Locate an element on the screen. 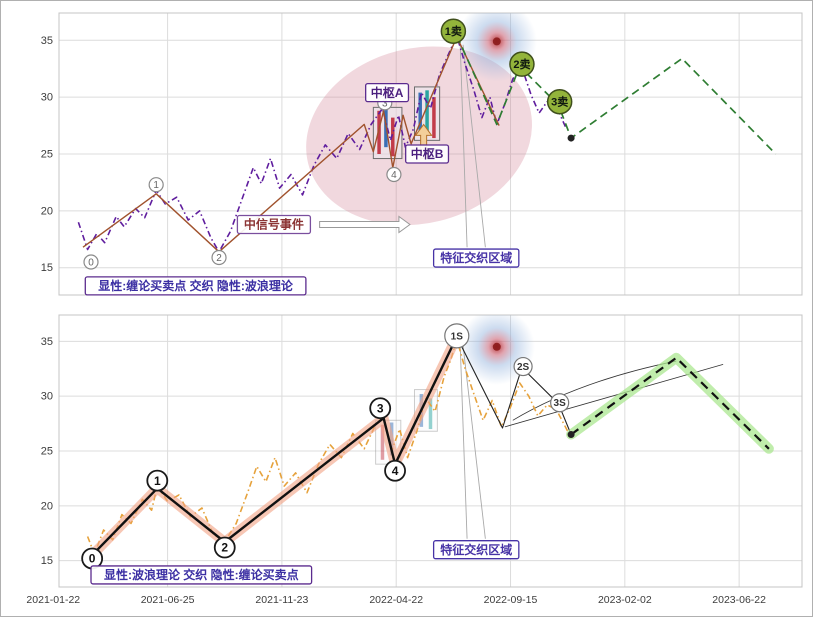  svg-text: 中枢B is located at coordinates (427, 153).